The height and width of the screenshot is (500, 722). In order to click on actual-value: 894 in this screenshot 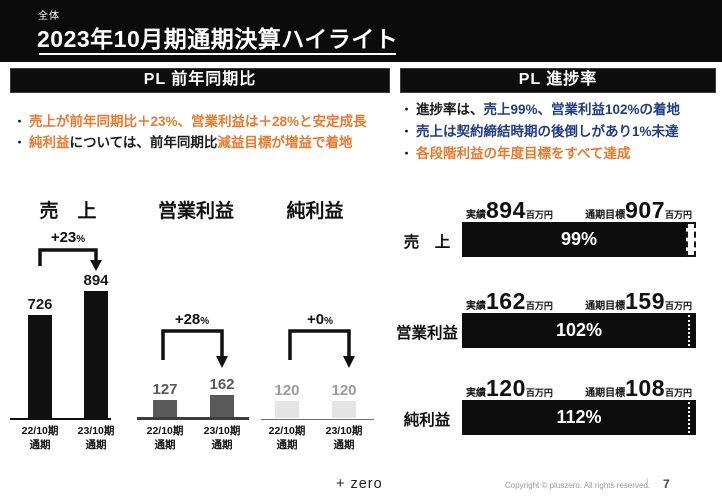, I will do `click(506, 210)`.